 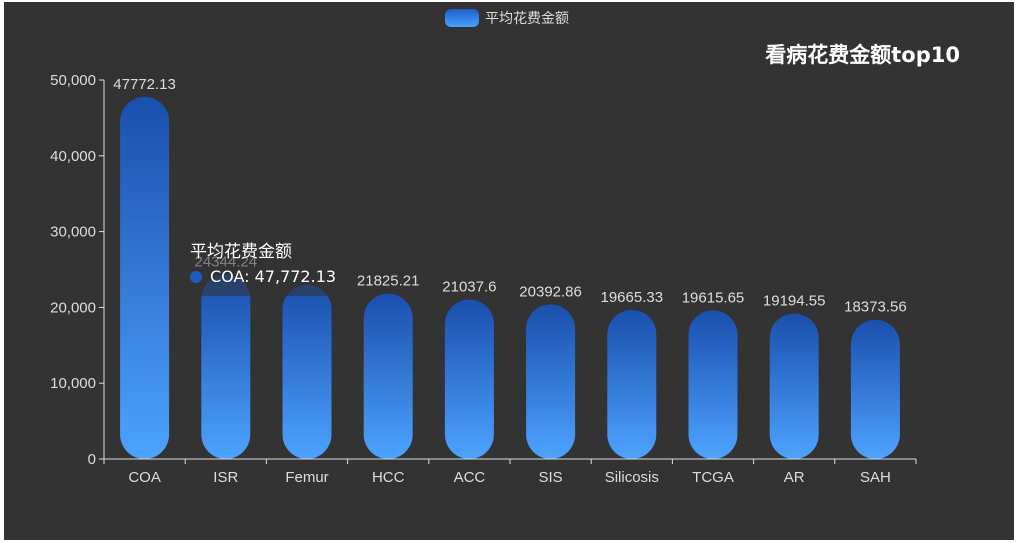 What do you see at coordinates (306, 477) in the screenshot?
I see `x-tick-label: Femur` at bounding box center [306, 477].